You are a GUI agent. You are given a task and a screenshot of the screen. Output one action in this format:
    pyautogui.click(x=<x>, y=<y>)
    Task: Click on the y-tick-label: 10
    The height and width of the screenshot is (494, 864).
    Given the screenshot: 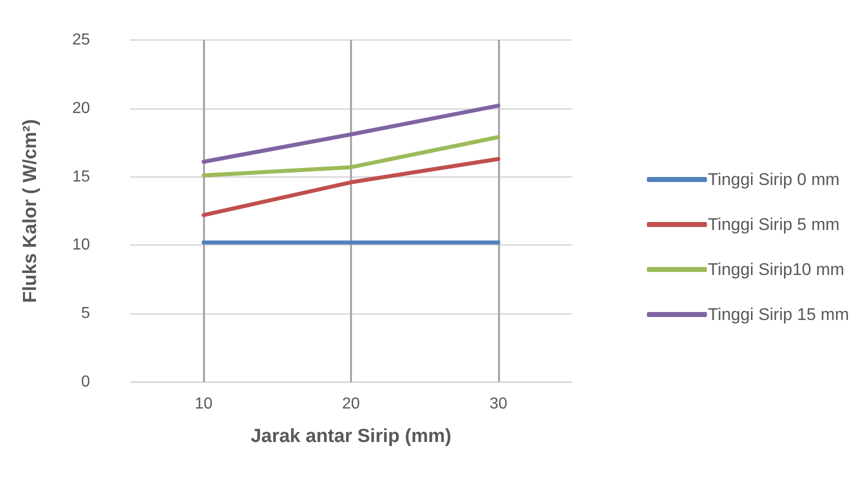 What is the action you would take?
    pyautogui.click(x=81, y=245)
    